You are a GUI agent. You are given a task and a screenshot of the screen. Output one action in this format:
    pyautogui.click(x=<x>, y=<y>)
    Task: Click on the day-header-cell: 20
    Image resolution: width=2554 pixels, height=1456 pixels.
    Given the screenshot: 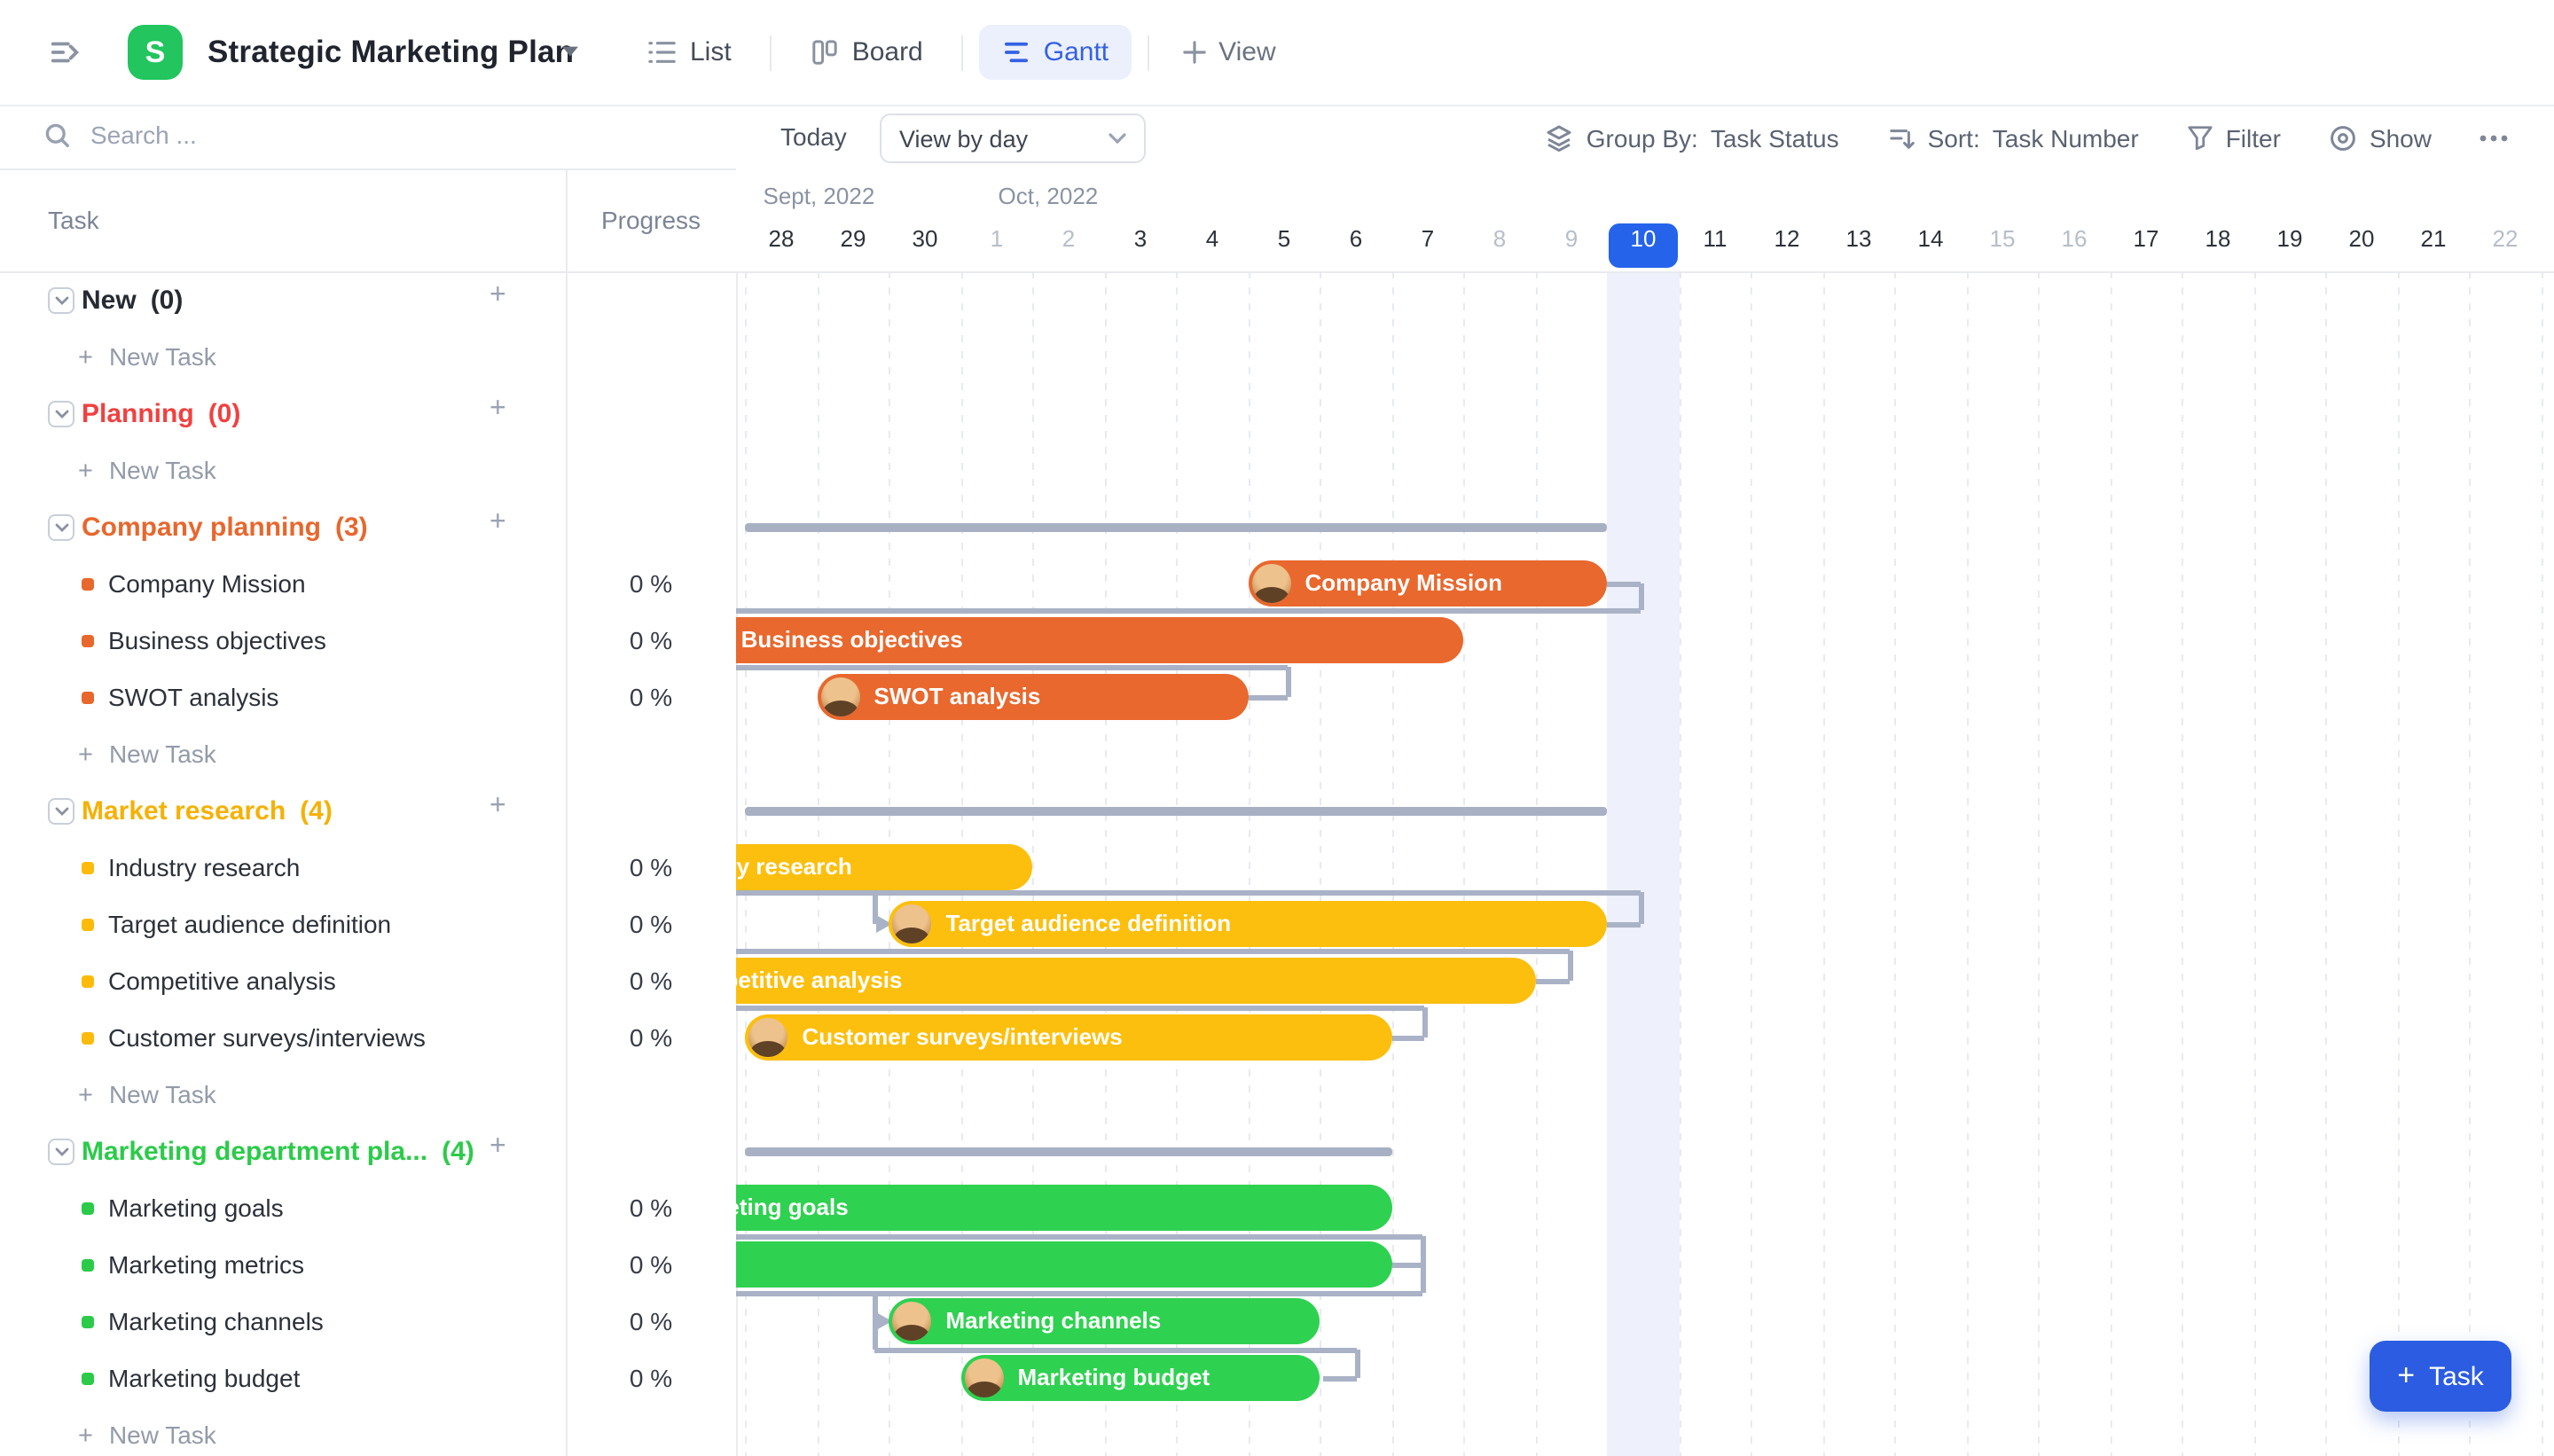 What is the action you would take?
    pyautogui.click(x=2361, y=238)
    